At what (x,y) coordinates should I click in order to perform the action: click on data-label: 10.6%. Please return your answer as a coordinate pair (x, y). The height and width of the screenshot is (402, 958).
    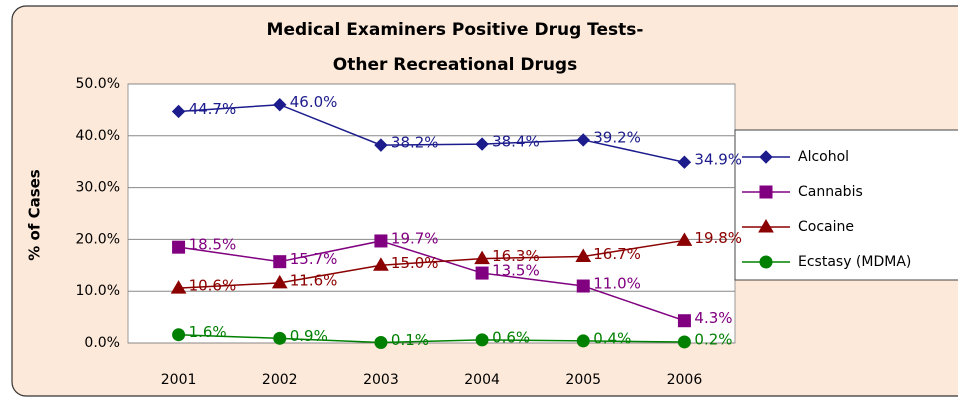
    Looking at the image, I should click on (213, 286).